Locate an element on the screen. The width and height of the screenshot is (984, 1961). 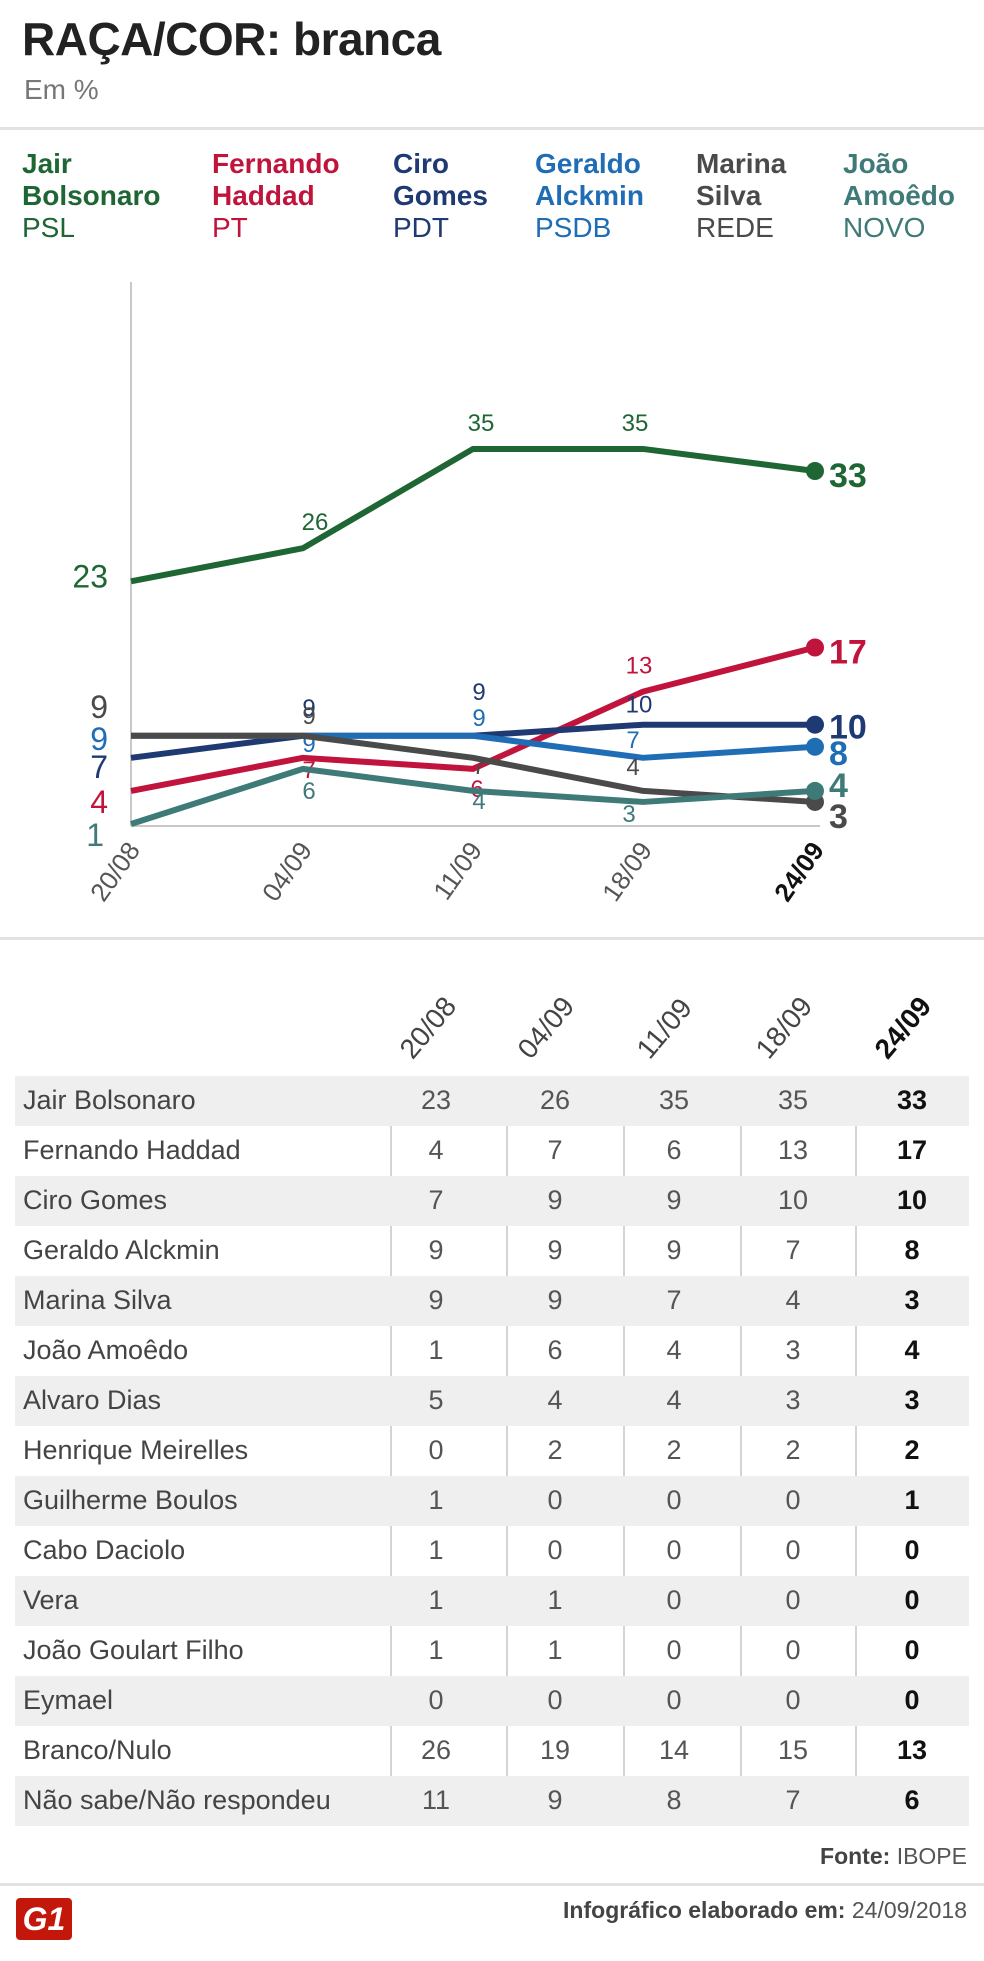
row-label: Guilherme Boulos is located at coordinates (130, 1500).